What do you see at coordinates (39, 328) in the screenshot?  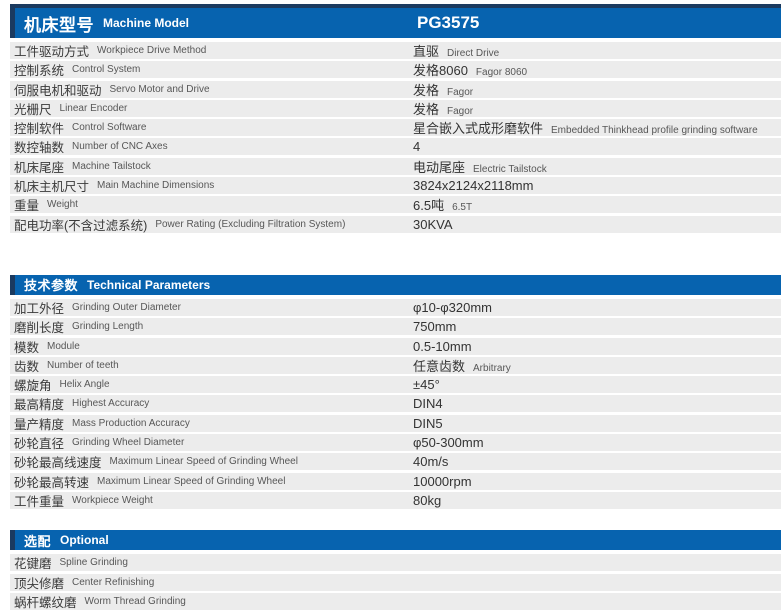 I see `row-label-zh: 磨削长度` at bounding box center [39, 328].